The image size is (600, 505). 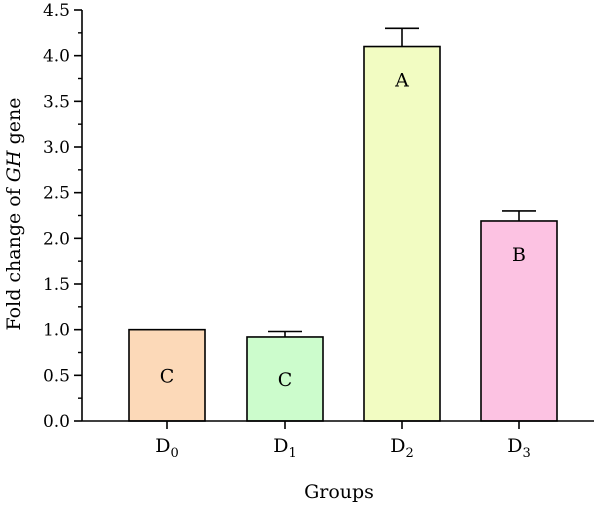 What do you see at coordinates (14, 256) in the screenshot?
I see `y-axis-title-prefix: Fold change of` at bounding box center [14, 256].